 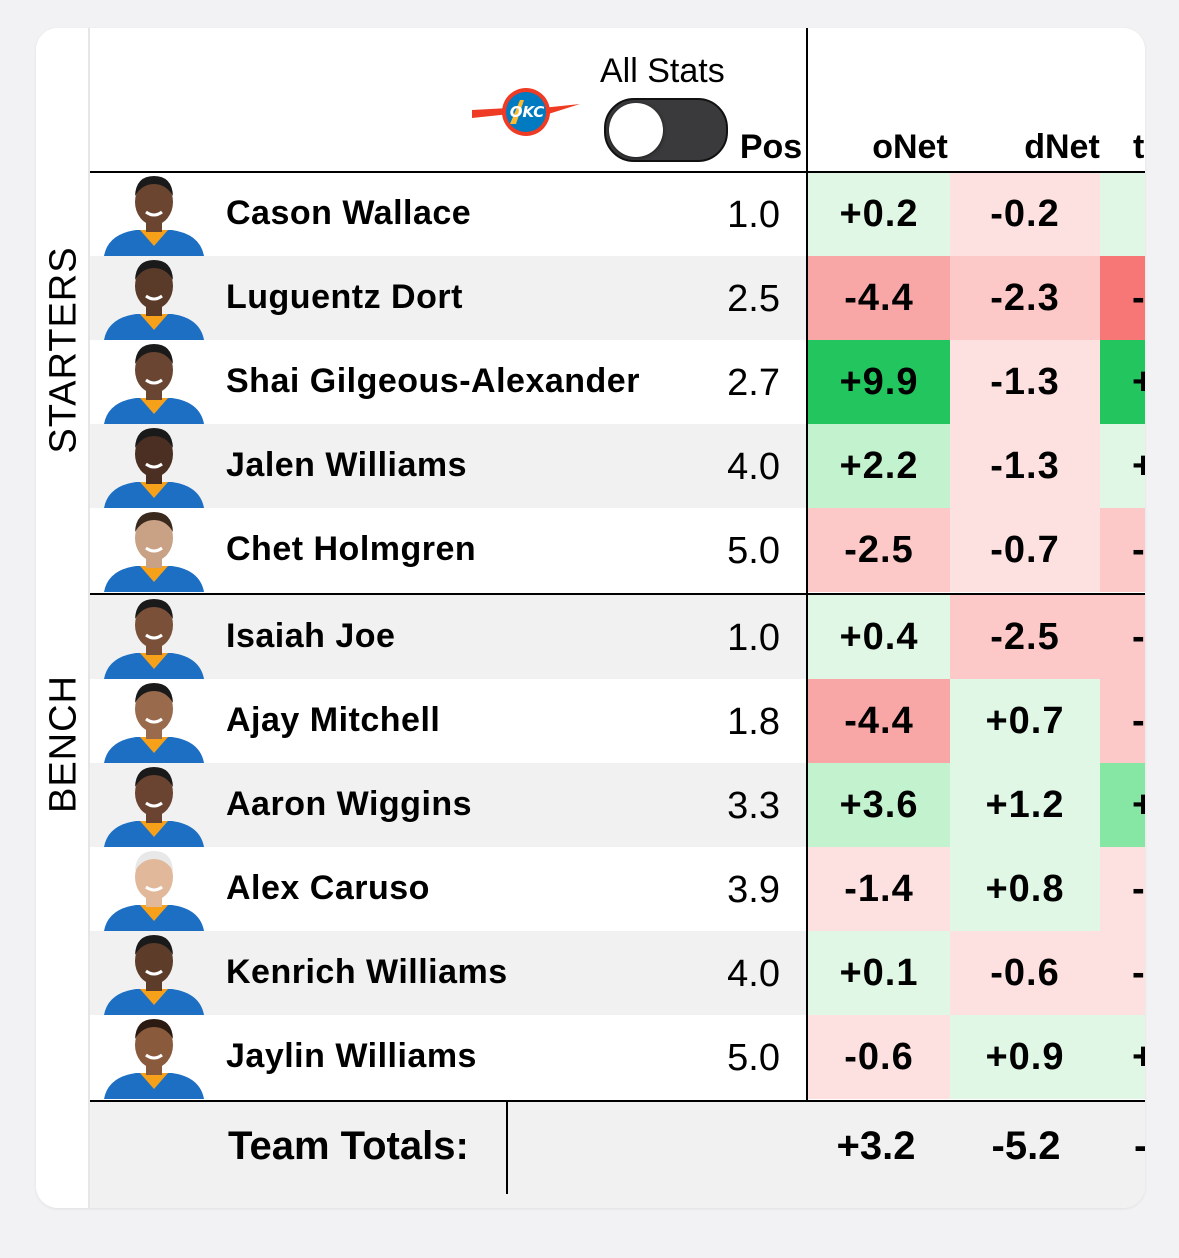 What do you see at coordinates (662, 71) in the screenshot?
I see `all-stats-label: All Stats` at bounding box center [662, 71].